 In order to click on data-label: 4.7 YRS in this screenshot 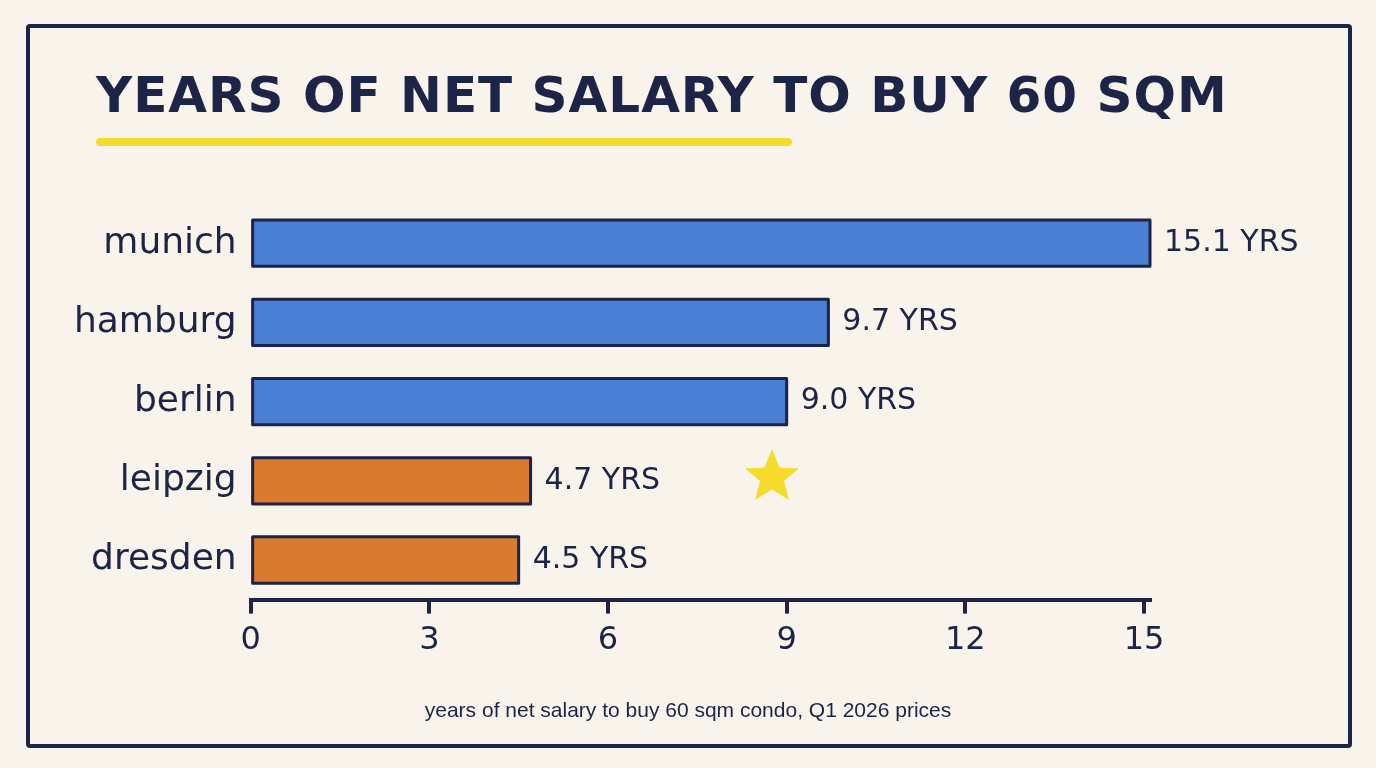, I will do `click(602, 478)`.